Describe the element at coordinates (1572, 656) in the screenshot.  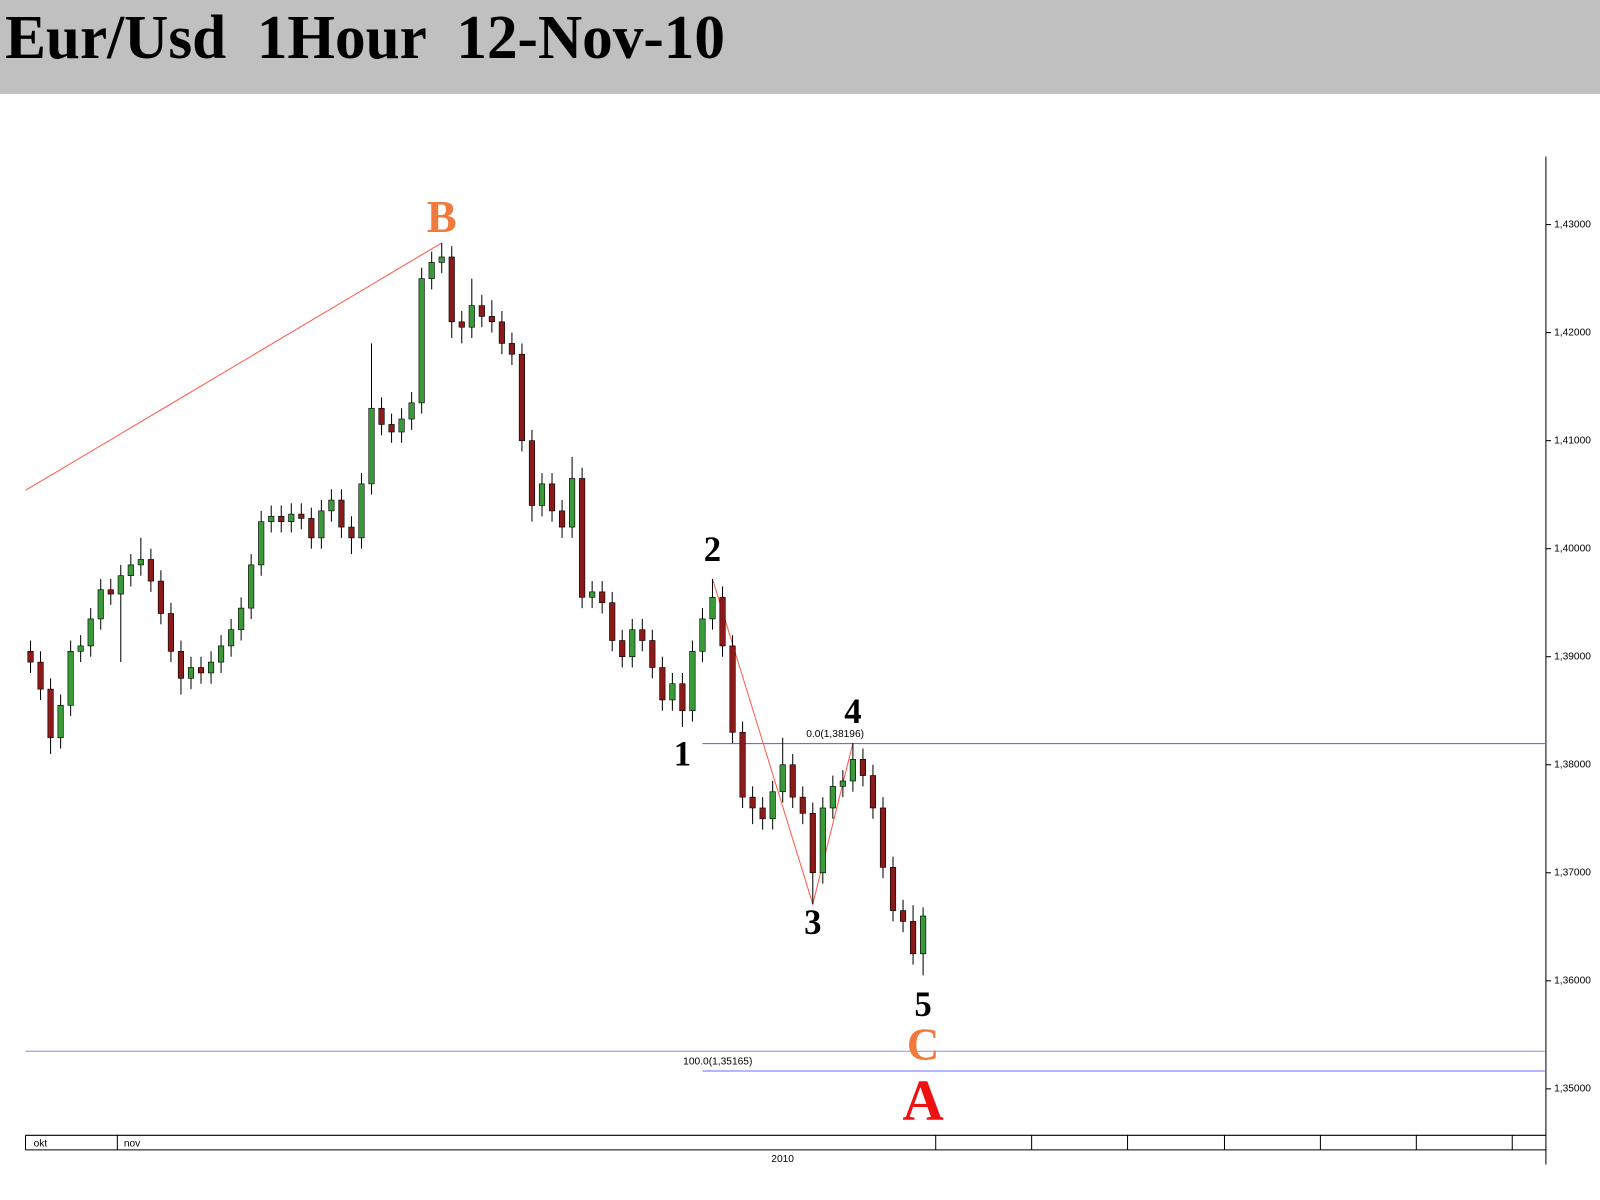
I see `y-tick-label: 1,39000` at that location.